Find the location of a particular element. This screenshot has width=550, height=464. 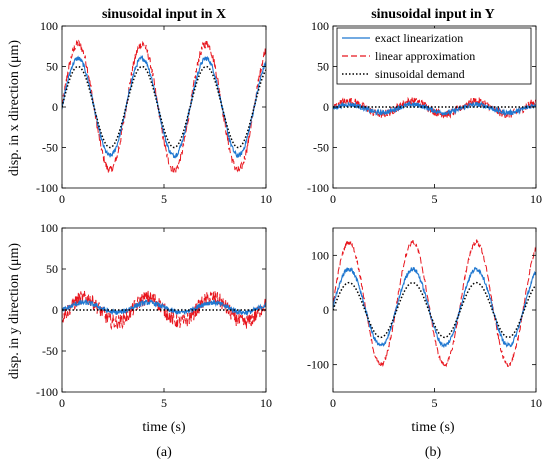

column-title-x: sinusoidal input in X is located at coordinates (164, 14).